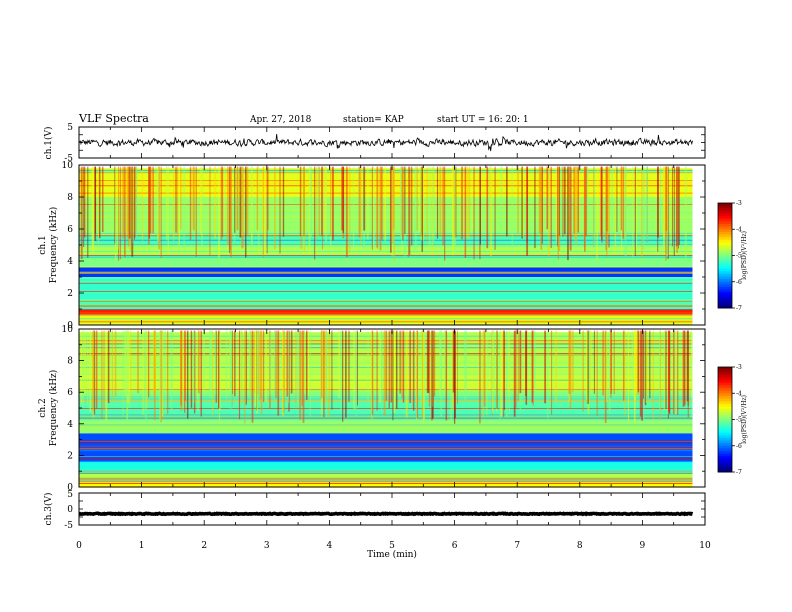  I want to click on ch1-spectrogram-ylabel: Frequency (kHz), so click(53, 245).